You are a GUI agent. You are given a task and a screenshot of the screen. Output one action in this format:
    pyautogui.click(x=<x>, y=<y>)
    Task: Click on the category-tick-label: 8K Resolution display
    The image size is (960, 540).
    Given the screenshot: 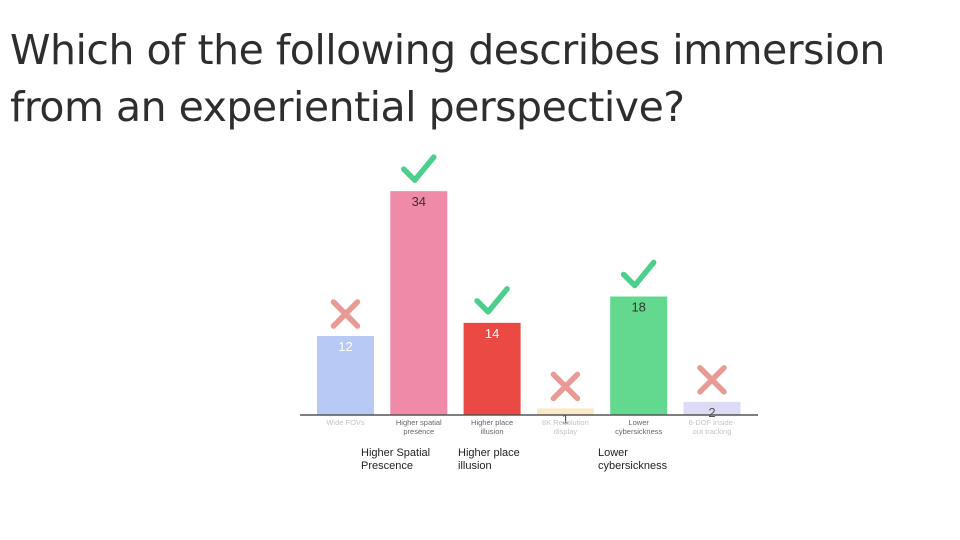 What is the action you would take?
    pyautogui.click(x=565, y=427)
    